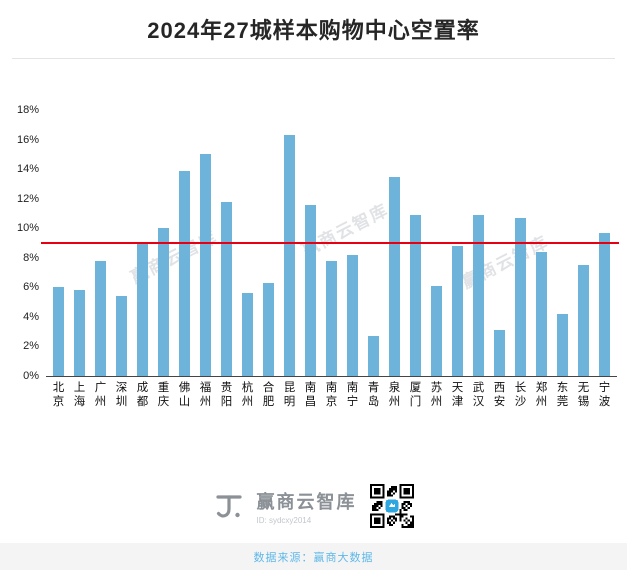  I want to click on x-label-cell: 南昌, so click(310, 395).